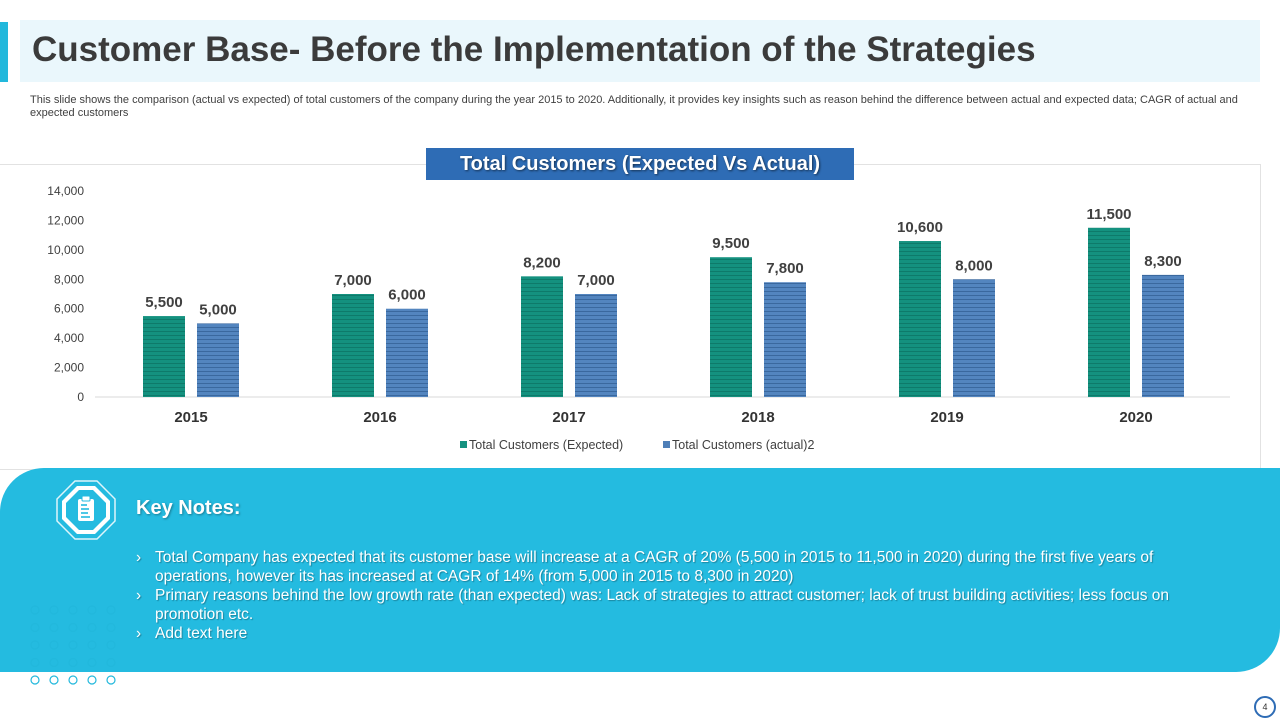 This screenshot has height=720, width=1280. Describe the element at coordinates (69, 279) in the screenshot. I see `y-tick-label: 8,000` at that location.